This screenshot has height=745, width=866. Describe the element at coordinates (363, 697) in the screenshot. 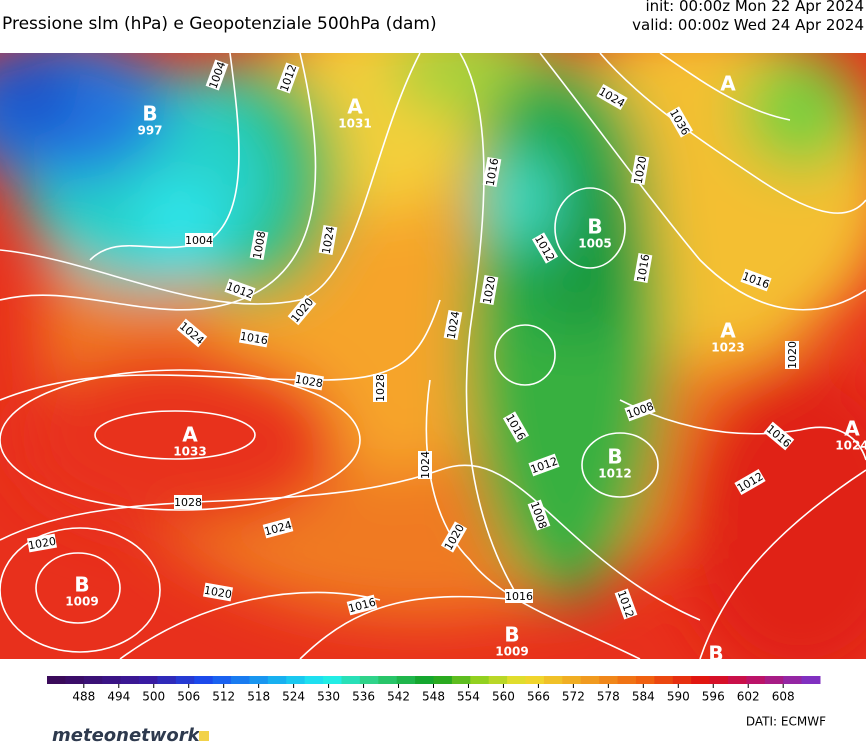

I see `legend-tick-label: 536` at that location.